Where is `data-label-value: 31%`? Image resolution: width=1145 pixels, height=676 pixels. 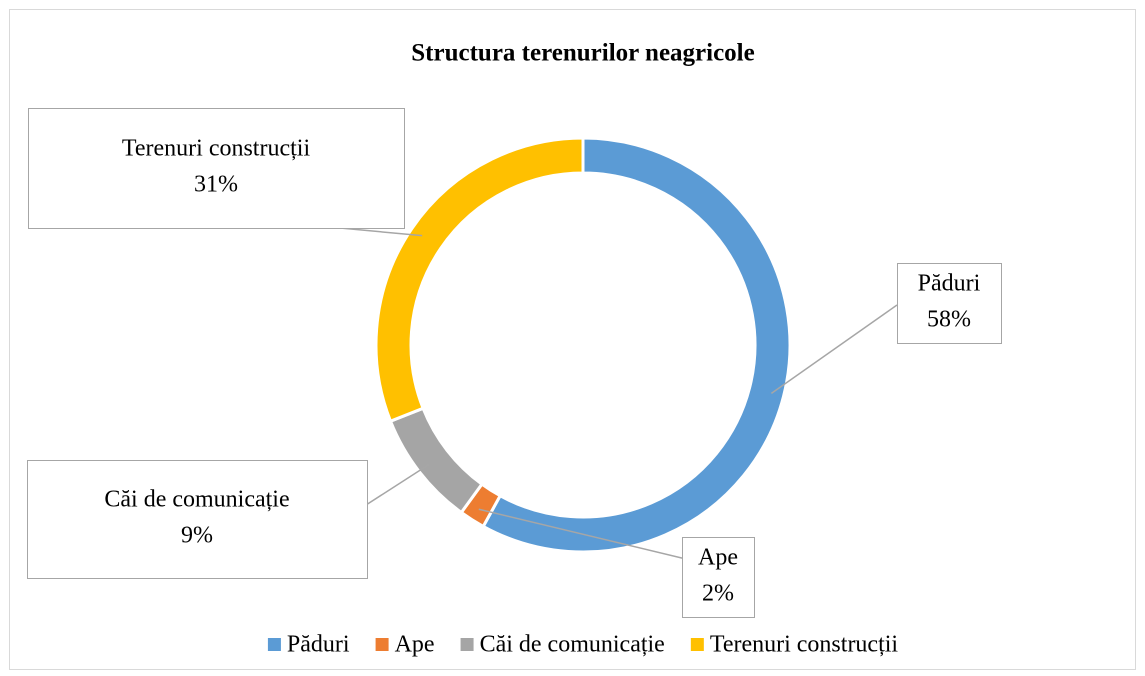 data-label-value: 31% is located at coordinates (216, 185).